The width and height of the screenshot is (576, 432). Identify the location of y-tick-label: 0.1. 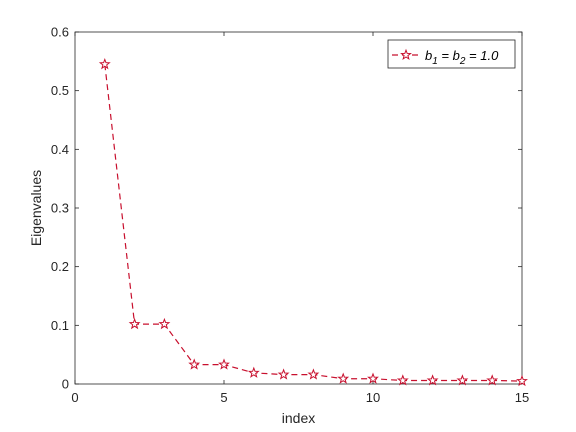
(60, 325).